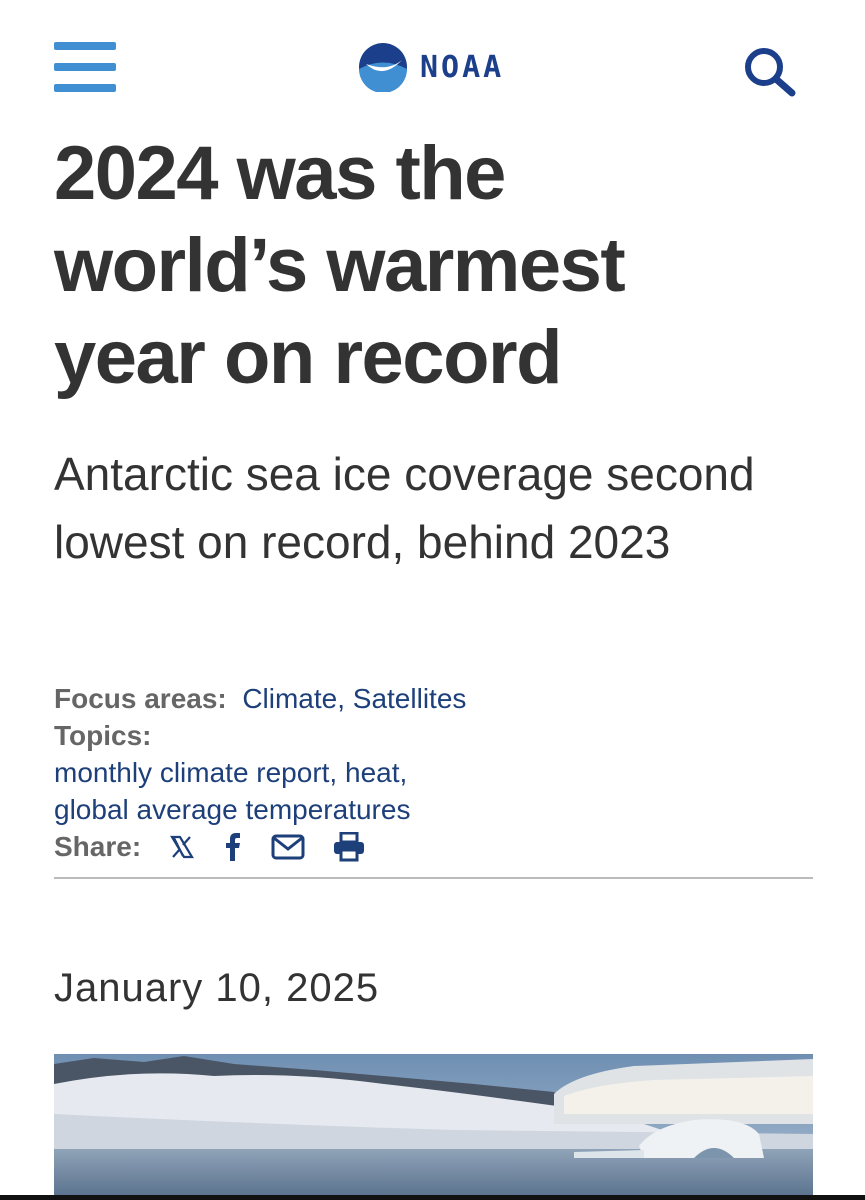 This screenshot has width=865, height=1200. I want to click on focus-links: Climate, Satellites, so click(354, 698).